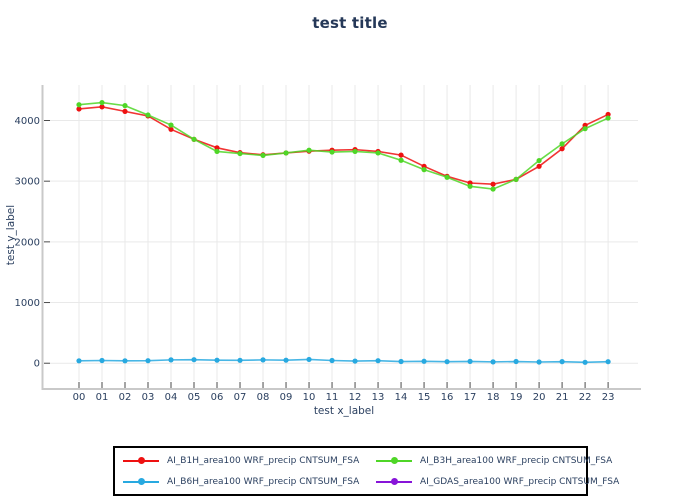 Image resolution: width=700 pixels, height=500 pixels. What do you see at coordinates (539, 397) in the screenshot?
I see `x-tick-label: 20` at bounding box center [539, 397].